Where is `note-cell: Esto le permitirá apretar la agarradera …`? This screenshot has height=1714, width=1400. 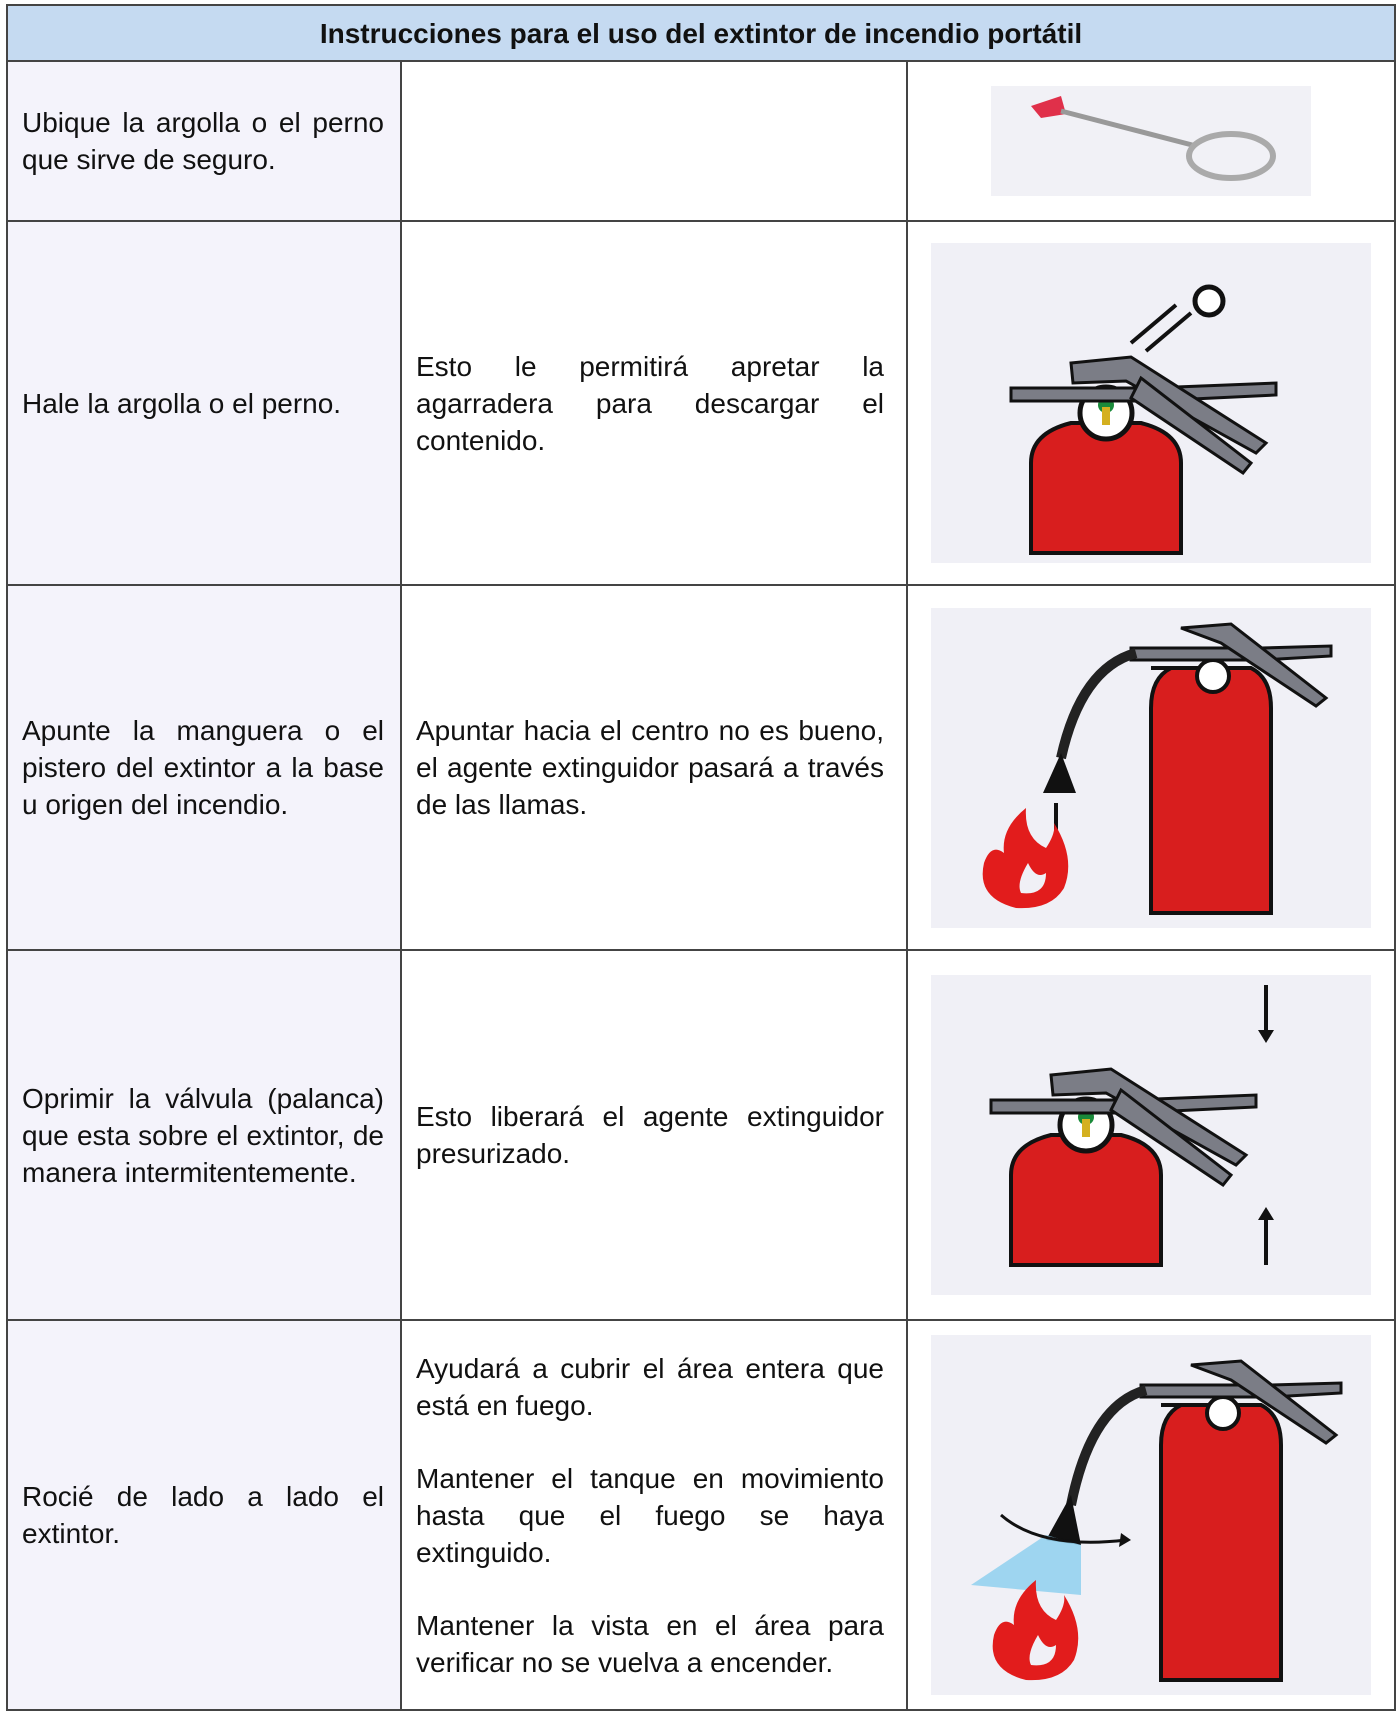
note-cell: Esto le permitirá apretar la agarradera … is located at coordinates (654, 403).